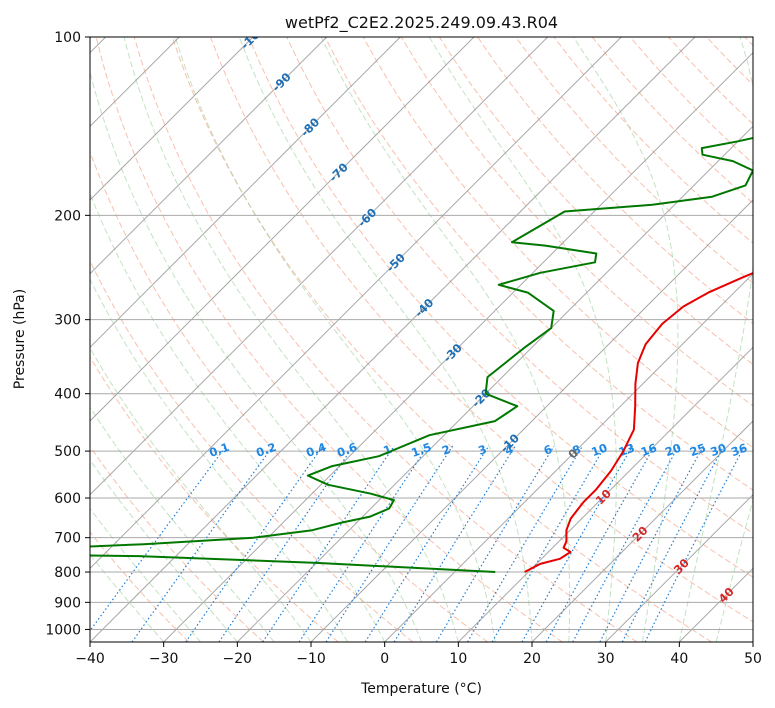 The height and width of the screenshot is (708, 775). What do you see at coordinates (164, 659) in the screenshot?
I see `x-tick-label: −30` at bounding box center [164, 659].